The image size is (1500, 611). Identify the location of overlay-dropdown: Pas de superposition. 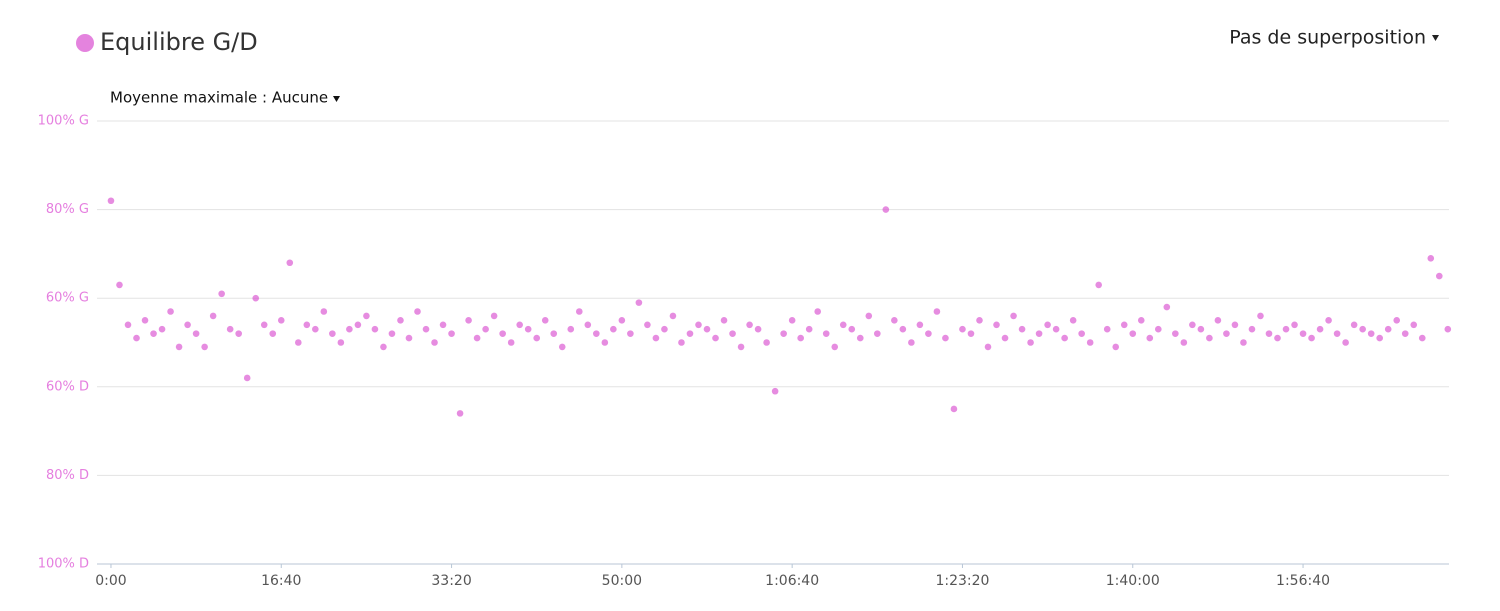
(1334, 38).